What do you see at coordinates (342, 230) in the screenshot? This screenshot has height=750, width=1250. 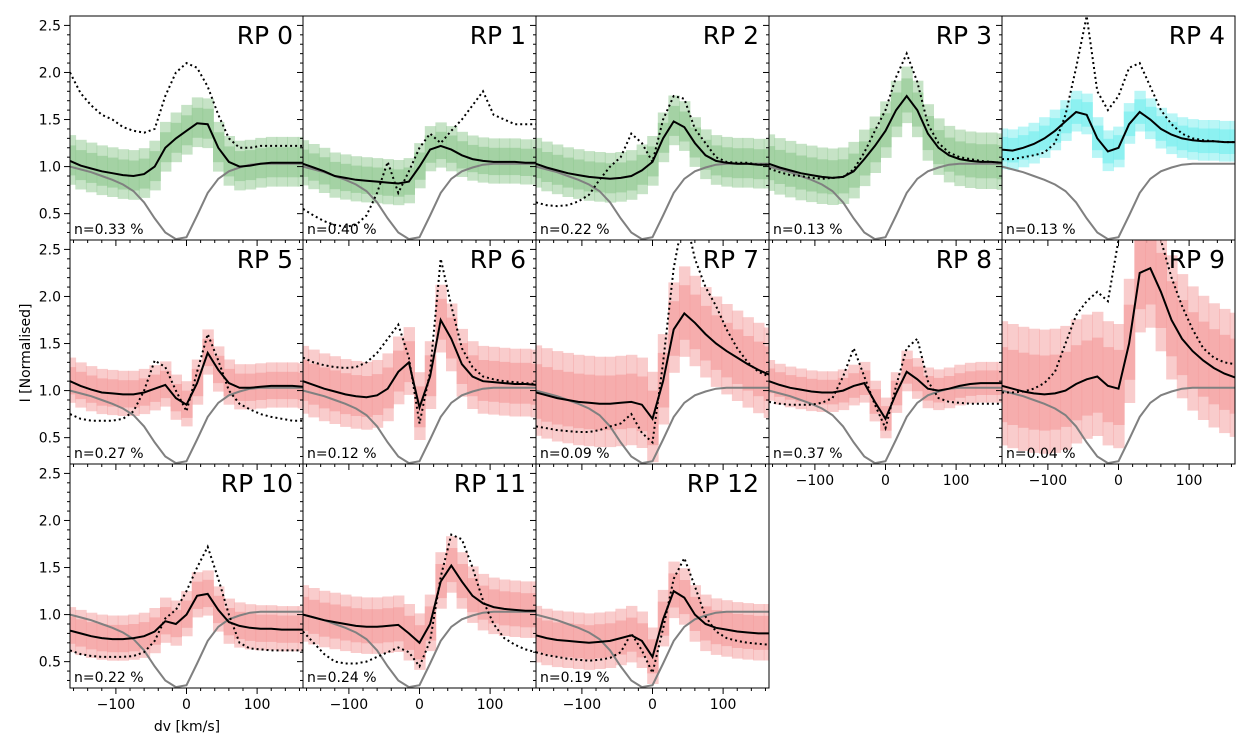 I see `panel-percentage-note: n=0.40 %` at bounding box center [342, 230].